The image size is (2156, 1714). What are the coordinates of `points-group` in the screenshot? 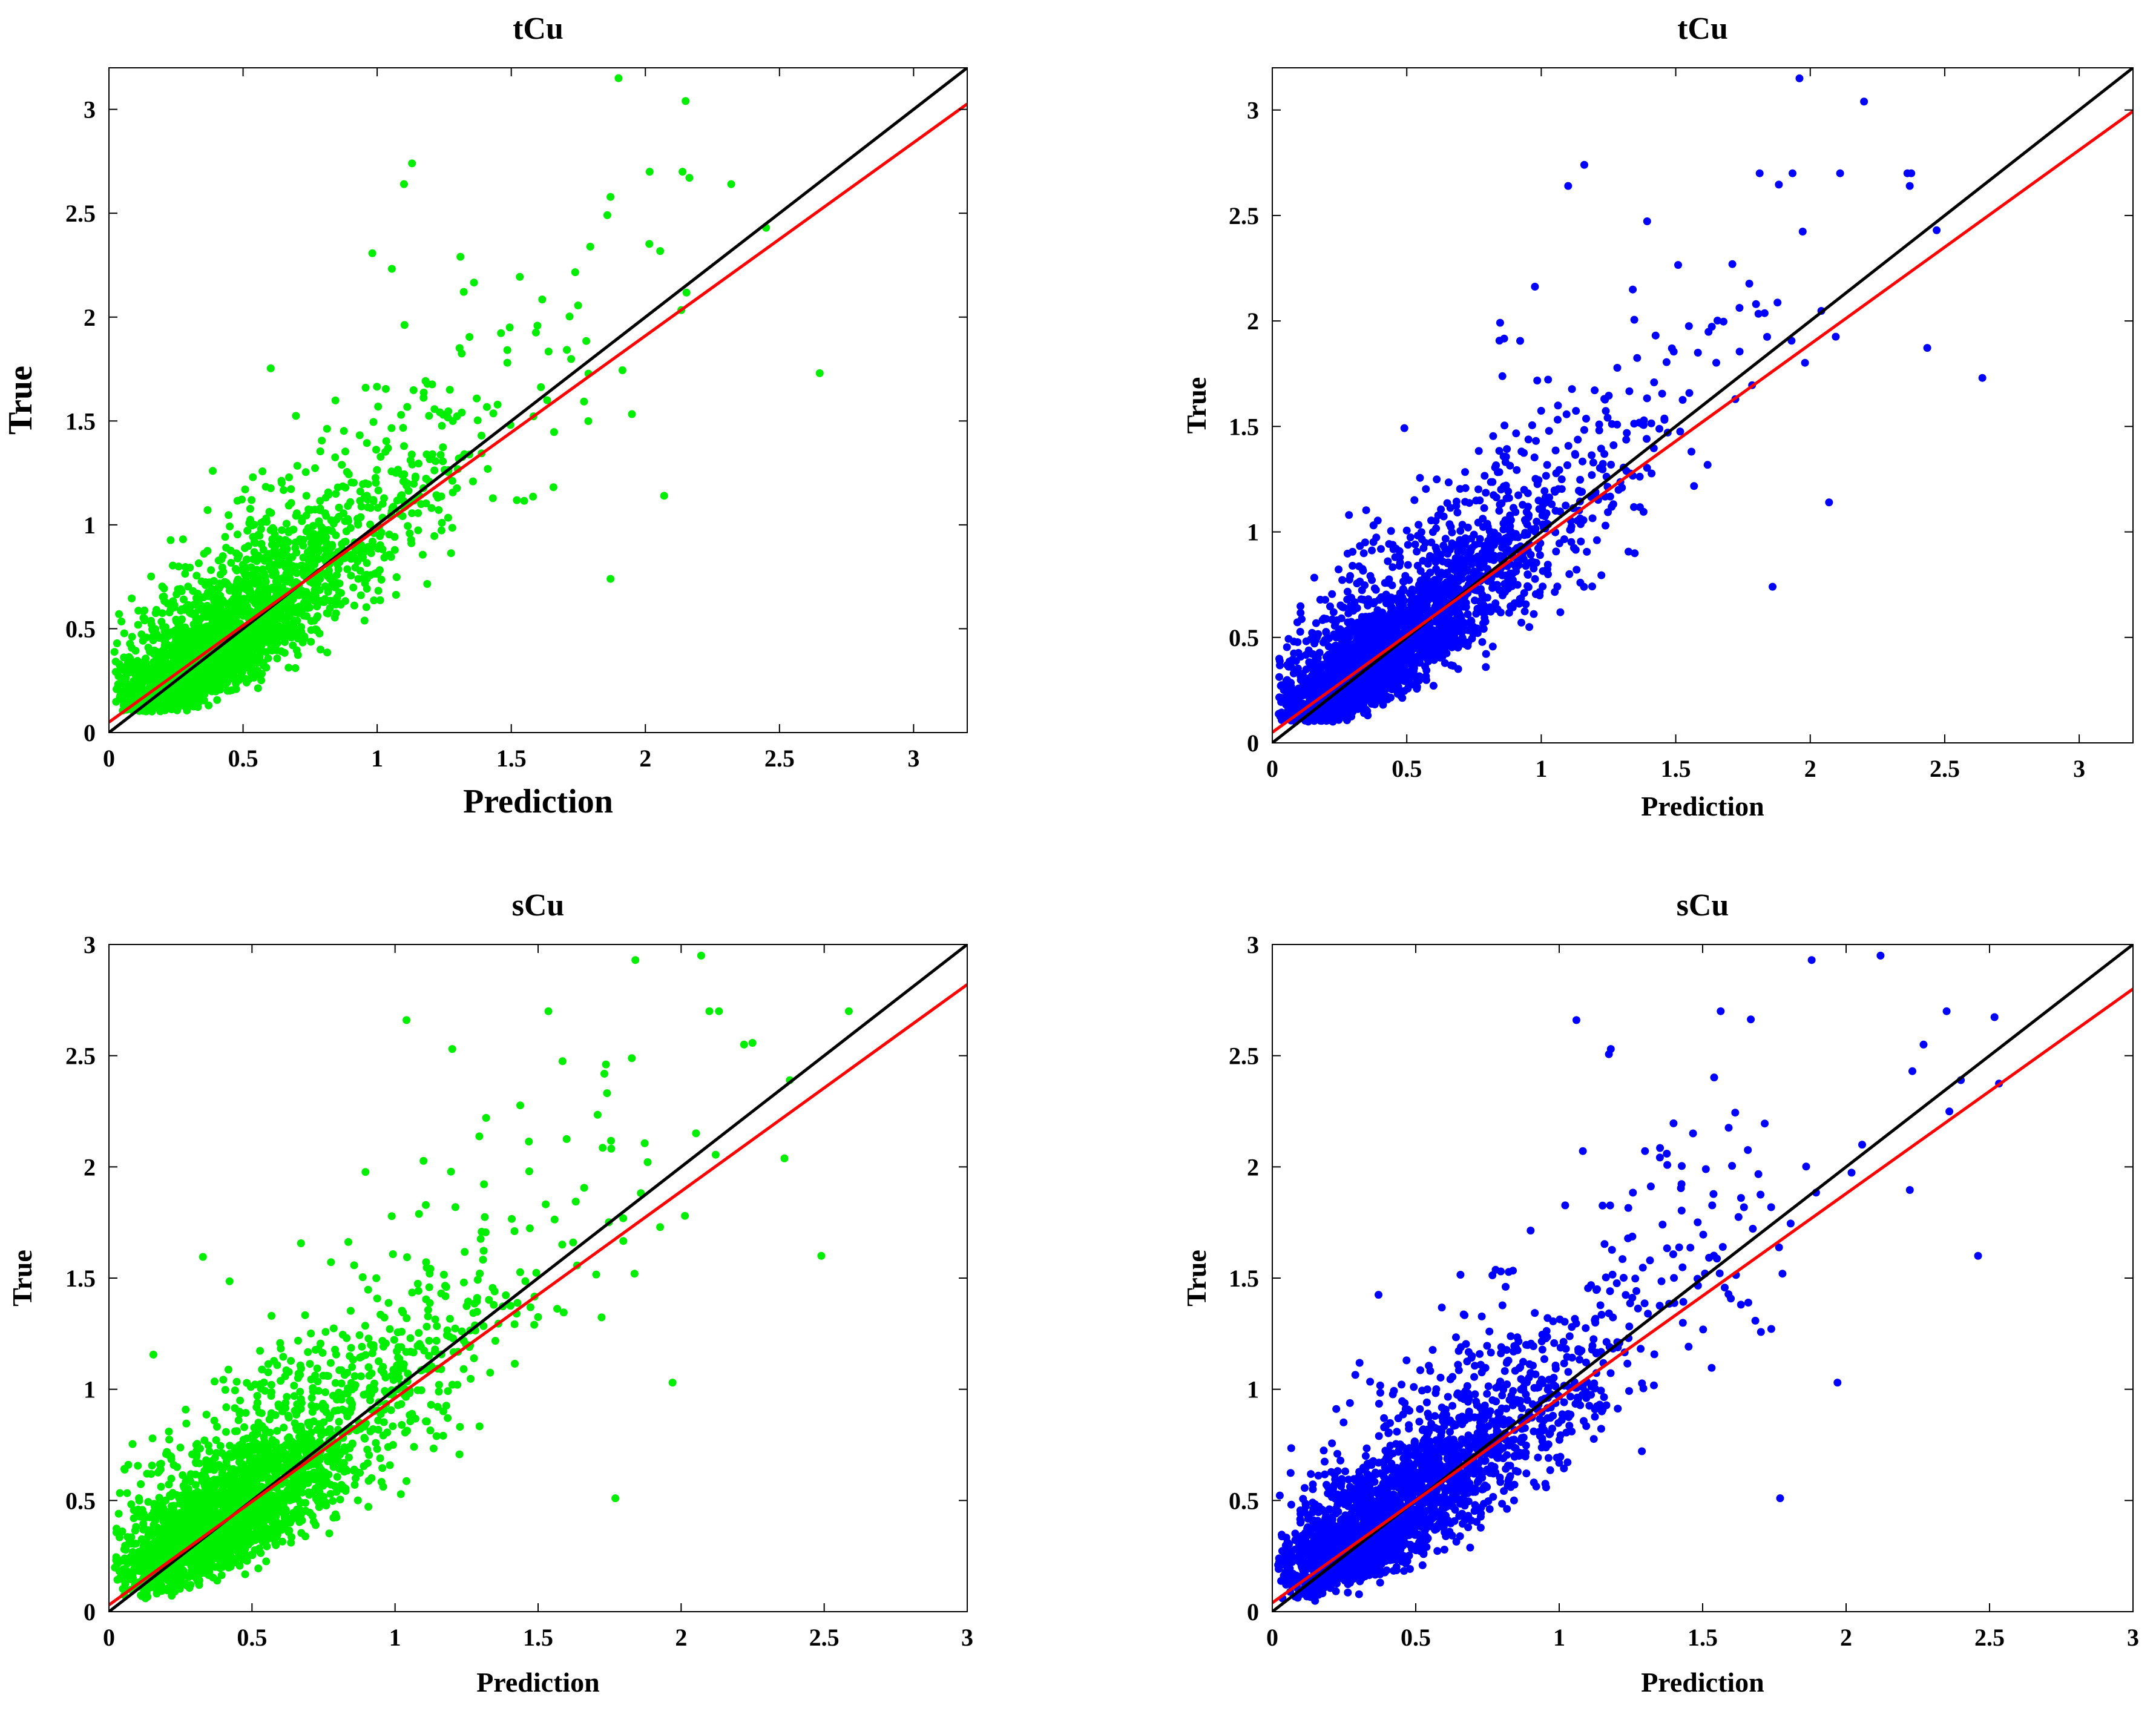 It's located at (467, 395).